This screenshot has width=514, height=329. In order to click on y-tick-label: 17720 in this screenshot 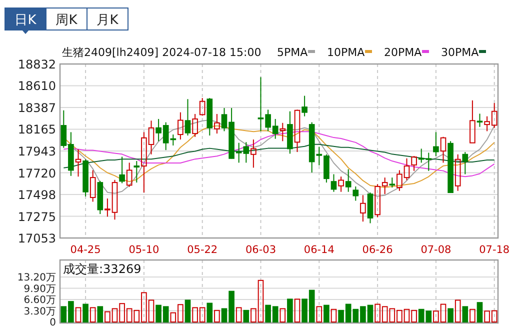, I will do `click(37, 173)`.